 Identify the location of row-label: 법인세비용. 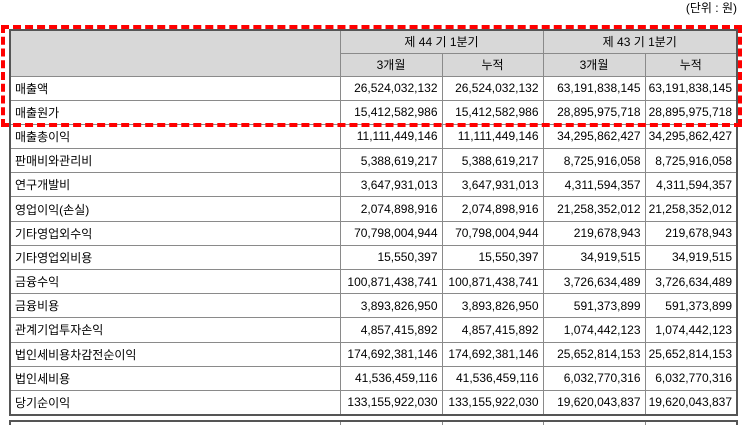
(175, 378).